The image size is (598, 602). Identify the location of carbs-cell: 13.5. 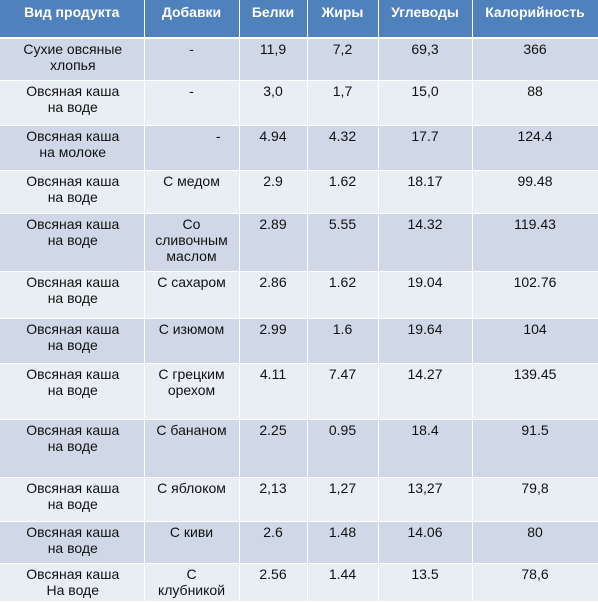
(425, 582).